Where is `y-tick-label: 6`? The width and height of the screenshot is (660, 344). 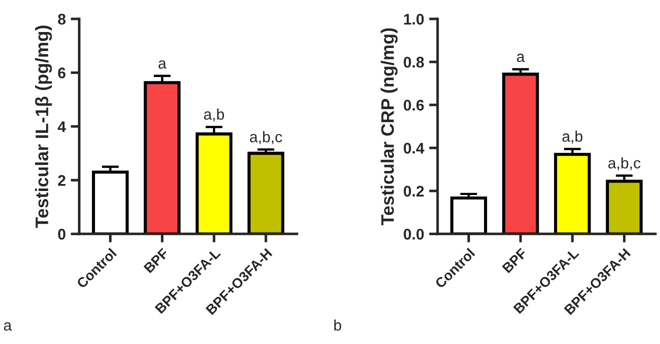 y-tick-label: 6 is located at coordinates (62, 73).